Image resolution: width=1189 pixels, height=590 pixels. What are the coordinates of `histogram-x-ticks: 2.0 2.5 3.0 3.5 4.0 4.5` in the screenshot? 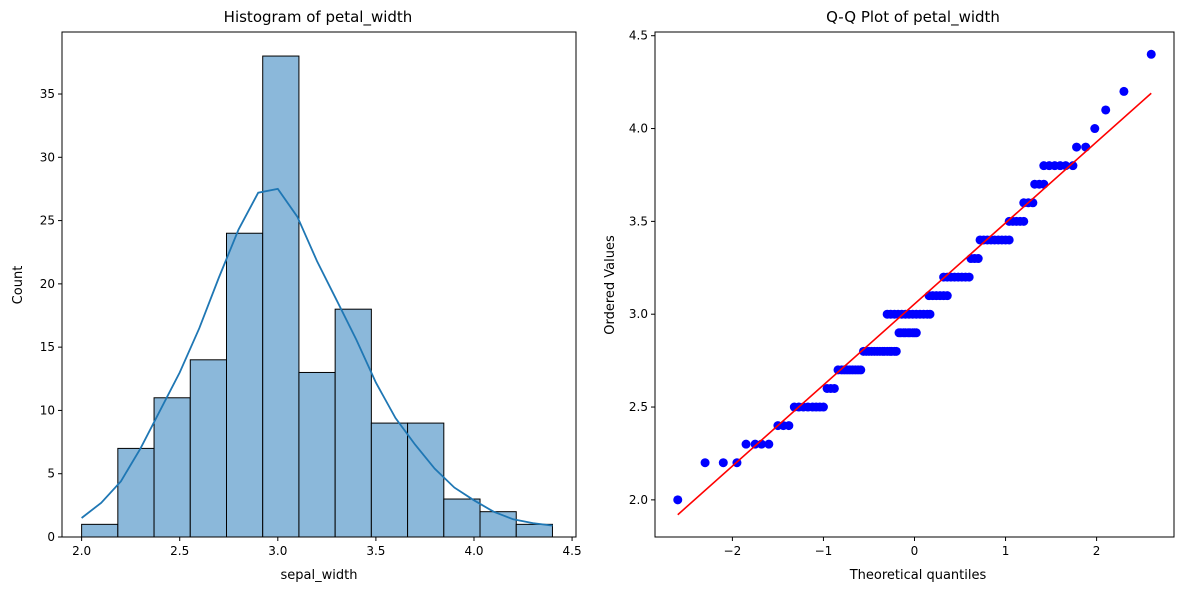 It's located at (327, 547).